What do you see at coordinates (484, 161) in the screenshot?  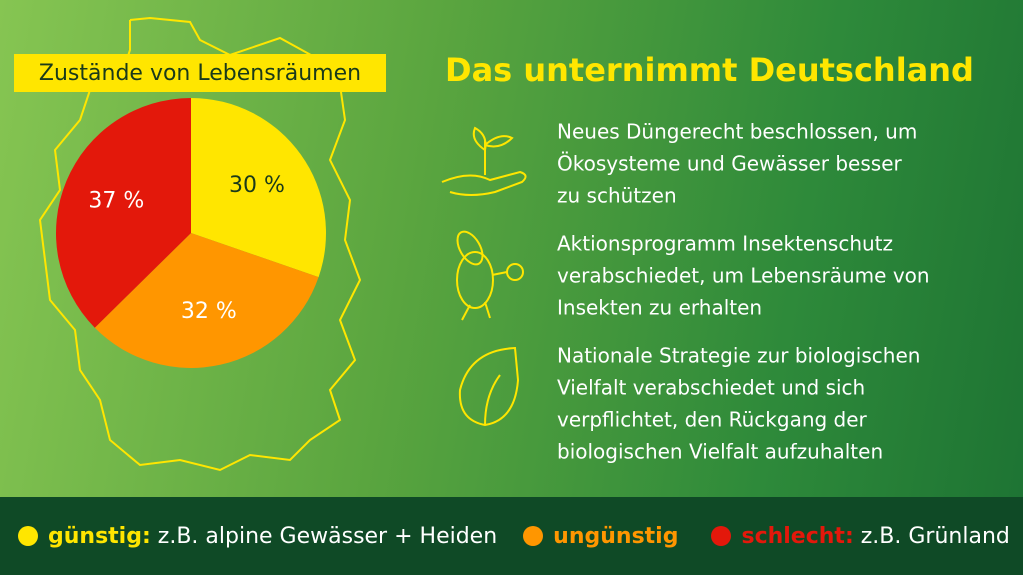 I see `icon-plant` at bounding box center [484, 161].